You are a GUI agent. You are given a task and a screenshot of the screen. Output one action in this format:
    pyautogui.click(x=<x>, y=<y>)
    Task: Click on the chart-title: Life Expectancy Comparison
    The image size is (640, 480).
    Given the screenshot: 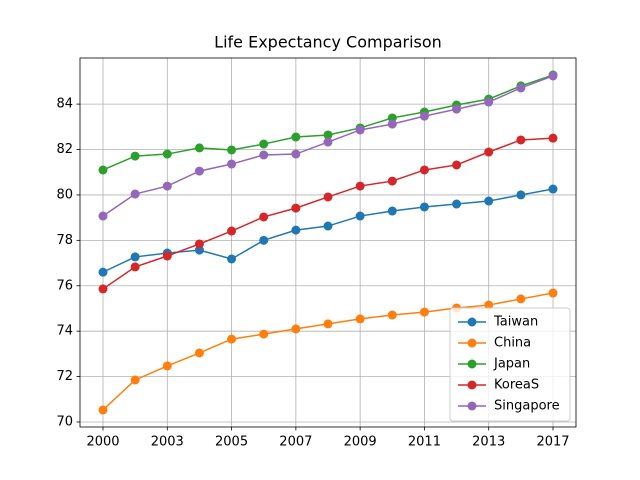 What is the action you would take?
    pyautogui.click(x=328, y=42)
    